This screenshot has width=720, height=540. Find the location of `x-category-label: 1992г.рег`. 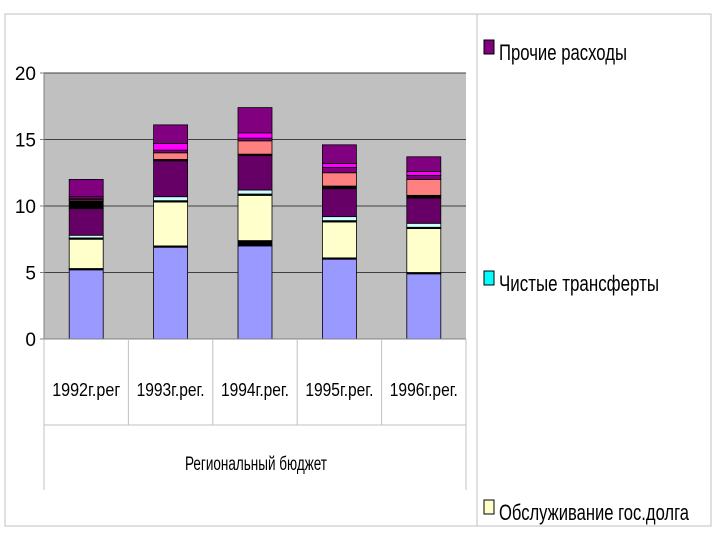

x-category-label: 1992г.рег is located at coordinates (86, 390).